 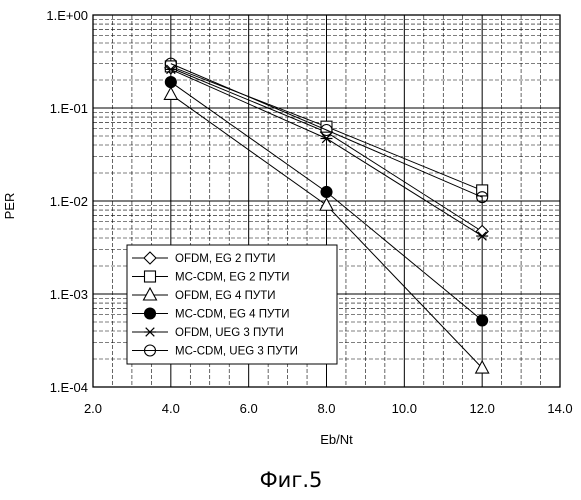 I want to click on legend-label: MC-CDM, UEG 3 ПУТИ, so click(x=236, y=352).